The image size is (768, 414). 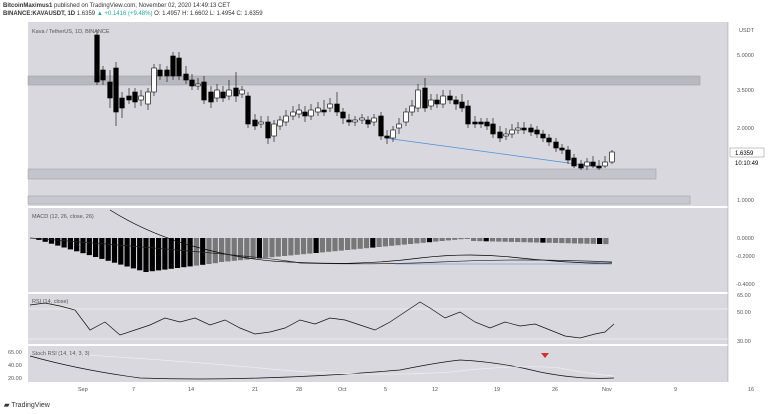 What do you see at coordinates (747, 152) in the screenshot?
I see `price-tag-box` at bounding box center [747, 152].